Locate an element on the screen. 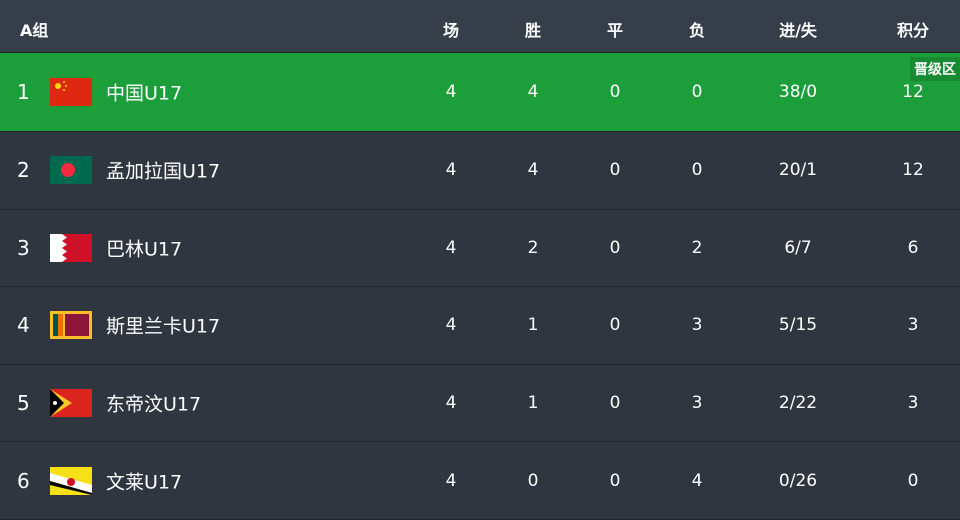  flag-brunei-icon is located at coordinates (71, 480).